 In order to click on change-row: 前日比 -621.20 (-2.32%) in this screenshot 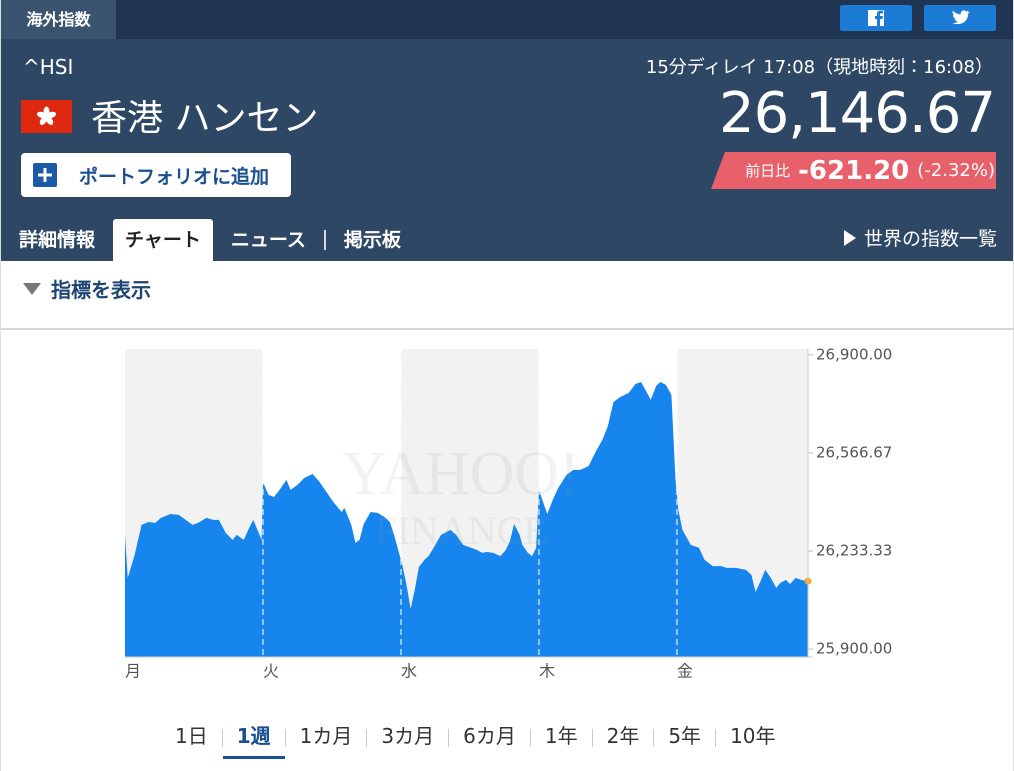, I will do `click(870, 170)`.